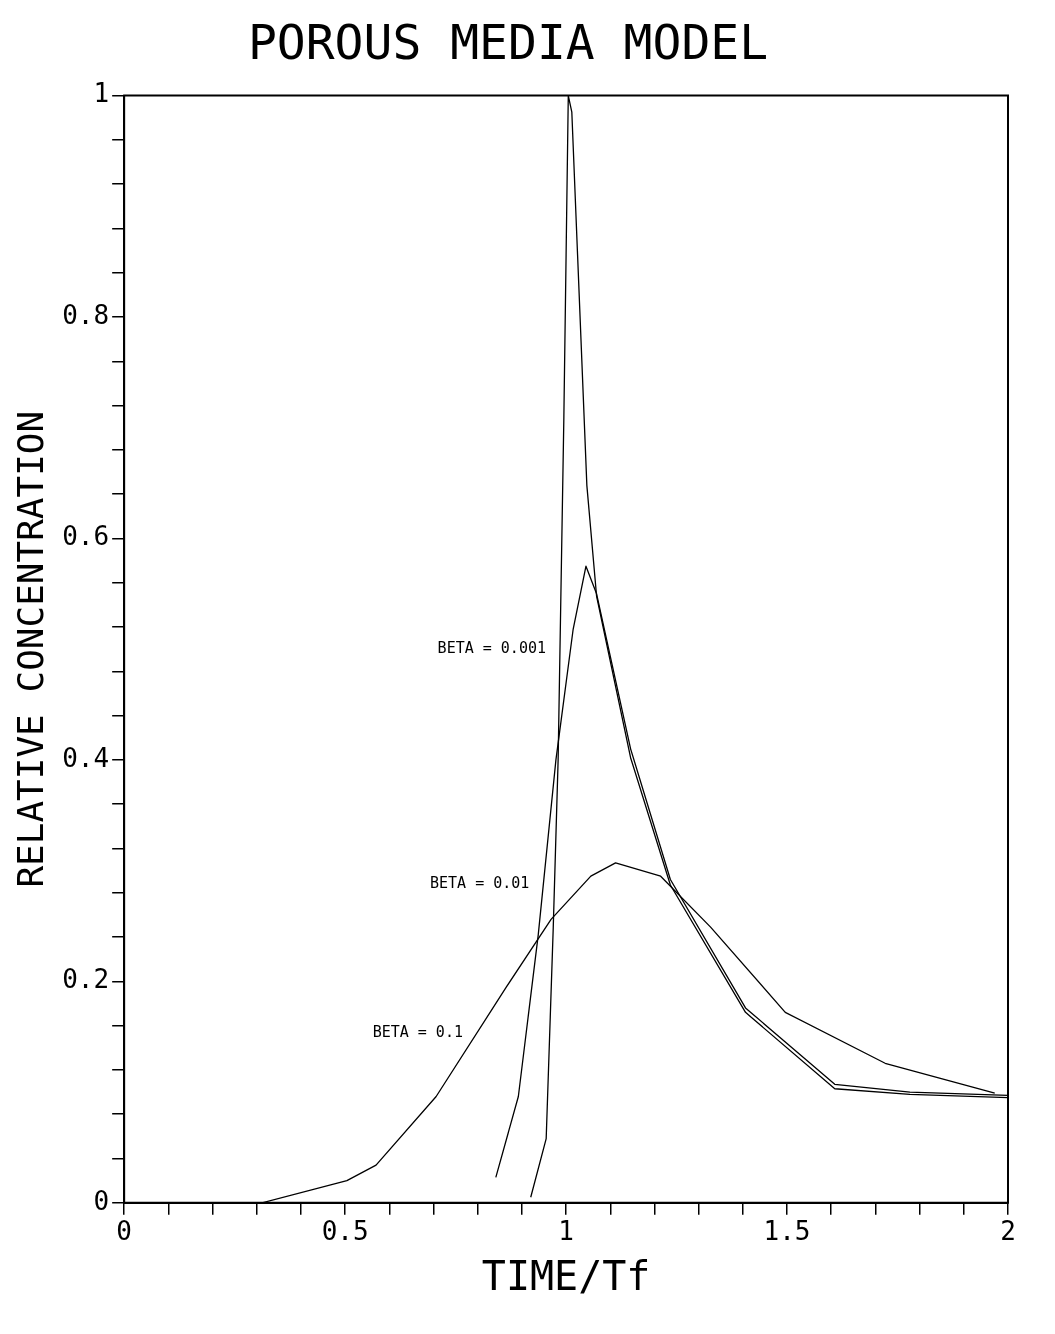 Image resolution: width=1055 pixels, height=1334 pixels. I want to click on x-axis-title: TIME/Tf, so click(566, 1276).